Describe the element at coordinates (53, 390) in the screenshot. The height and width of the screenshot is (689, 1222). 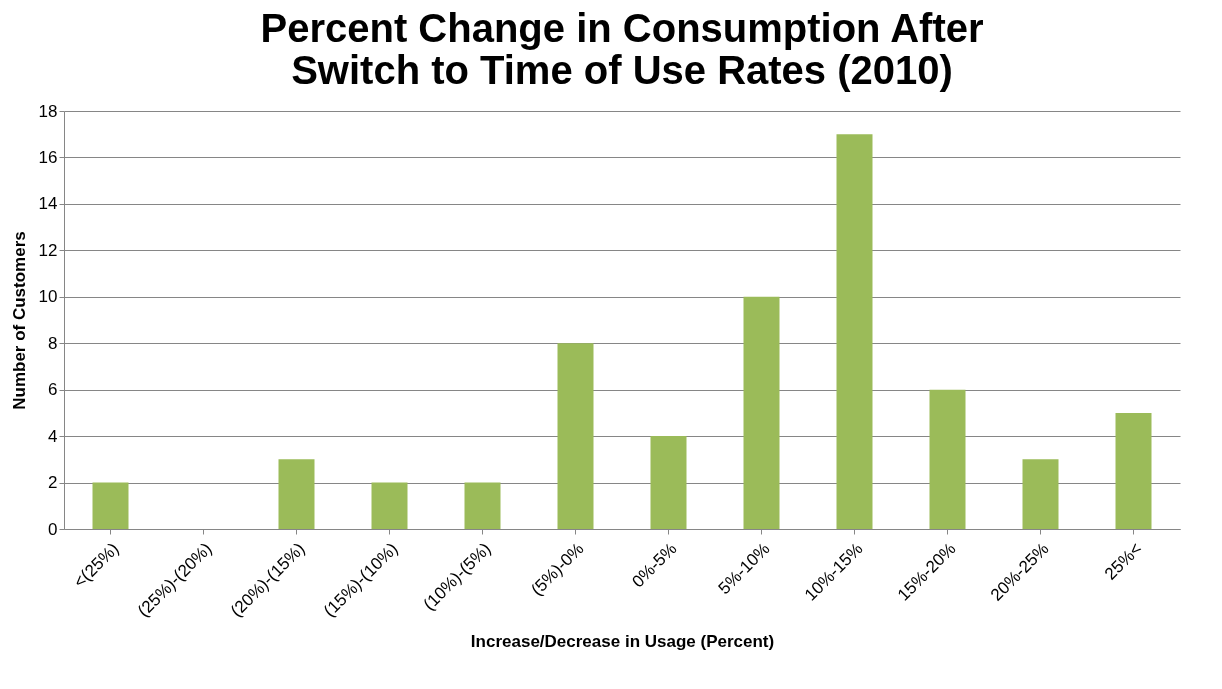
I see `y-tick-label: 6` at that location.